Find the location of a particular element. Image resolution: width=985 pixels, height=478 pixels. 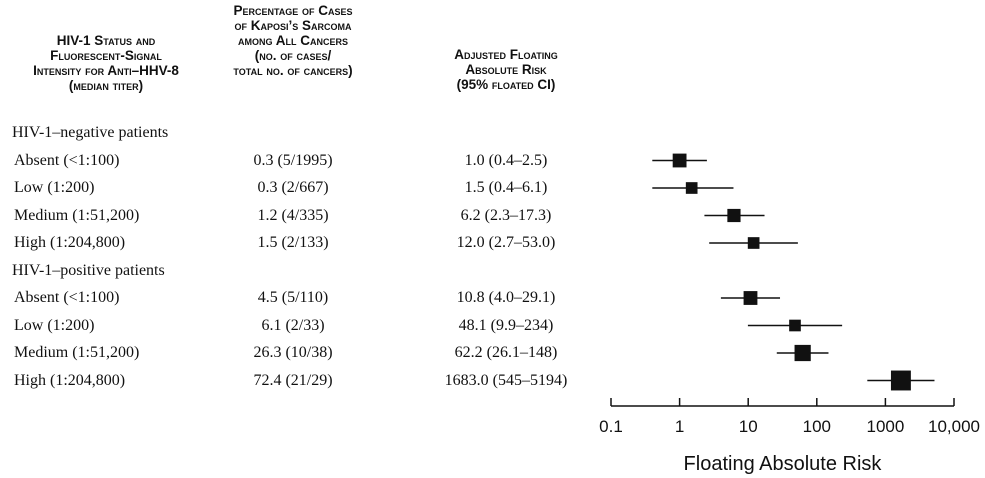

row-risk: 10.8 (4.0–29.1) is located at coordinates (506, 297).